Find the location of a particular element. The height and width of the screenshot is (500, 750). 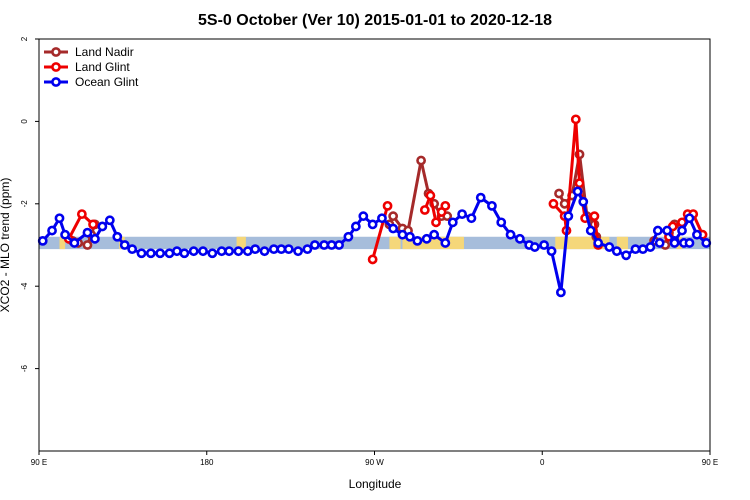

x-tick-label: 180 is located at coordinates (207, 462).